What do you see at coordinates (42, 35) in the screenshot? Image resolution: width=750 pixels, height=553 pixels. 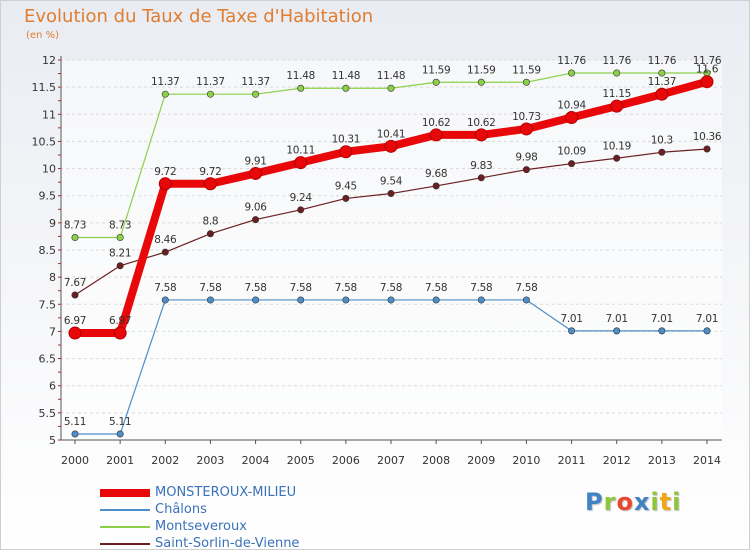 I see `y-axis-unit-label: (en %)` at bounding box center [42, 35].